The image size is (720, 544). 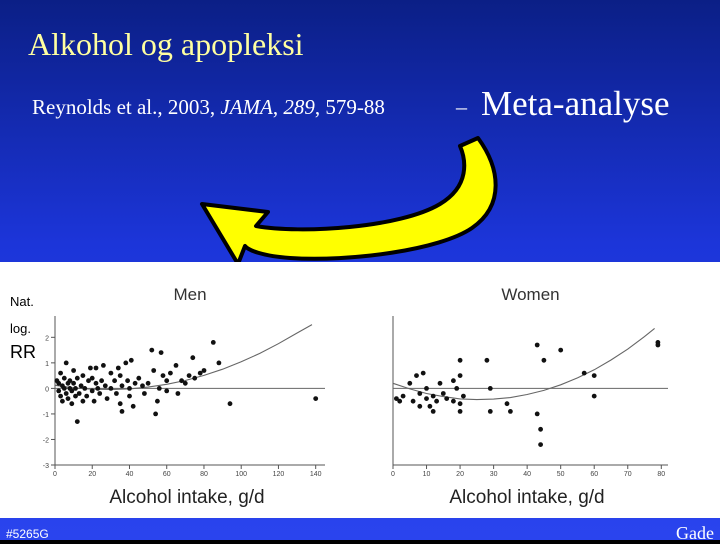 I want to click on women-x-tick-label: 60, so click(x=594, y=474).